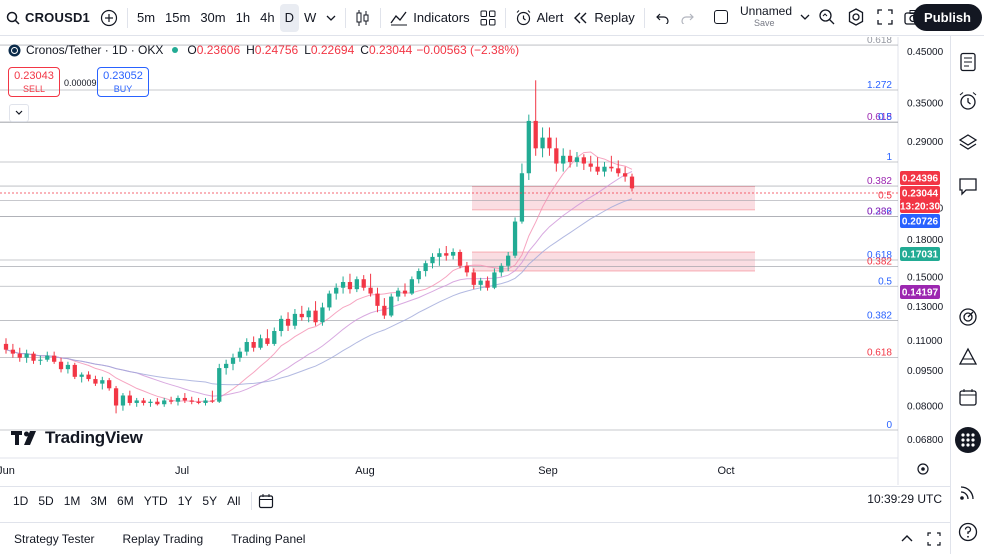 This screenshot has height=554, width=984. I want to click on templates-button, so click(488, 18).